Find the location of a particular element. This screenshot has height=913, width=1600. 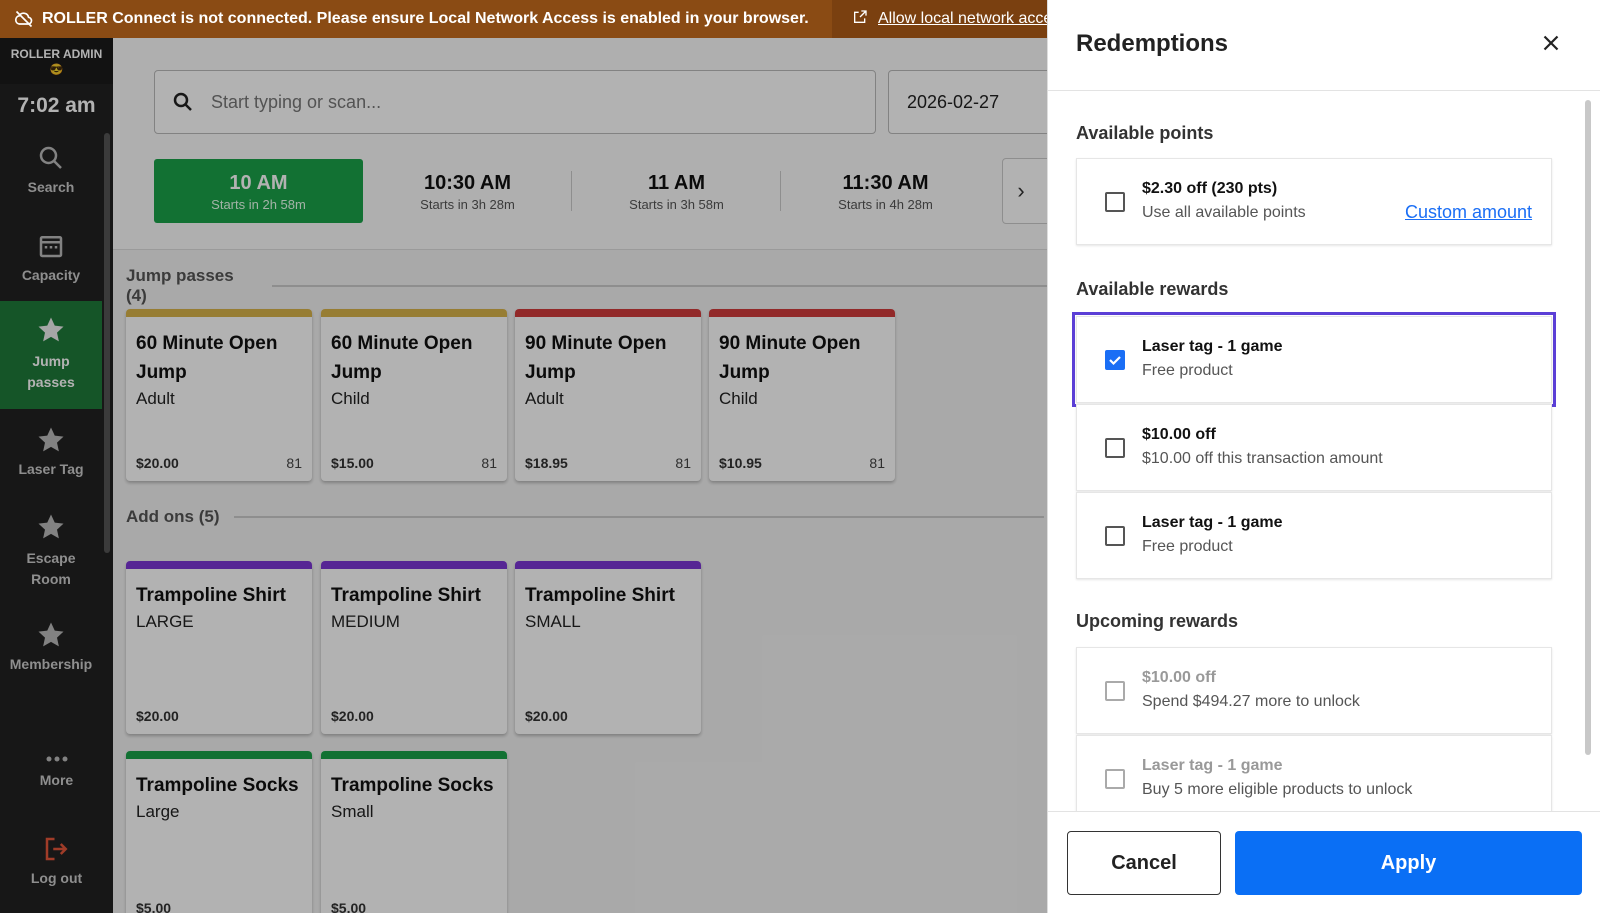

card-price: $18.95 is located at coordinates (546, 463).